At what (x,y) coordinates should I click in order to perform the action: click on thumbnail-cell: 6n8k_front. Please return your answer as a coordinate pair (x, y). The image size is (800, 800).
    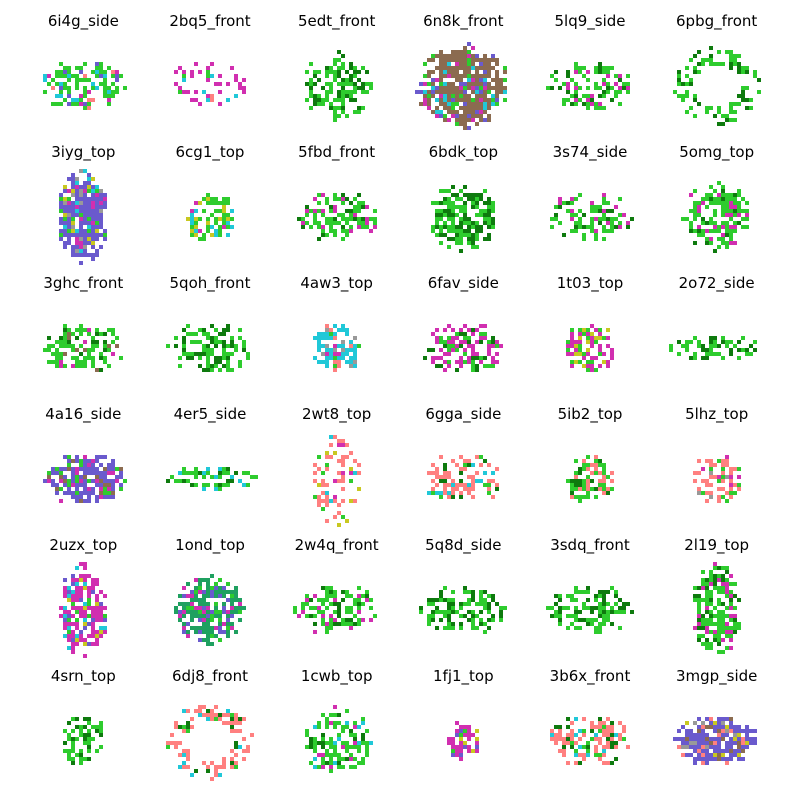
    Looking at the image, I should click on (463, 73).